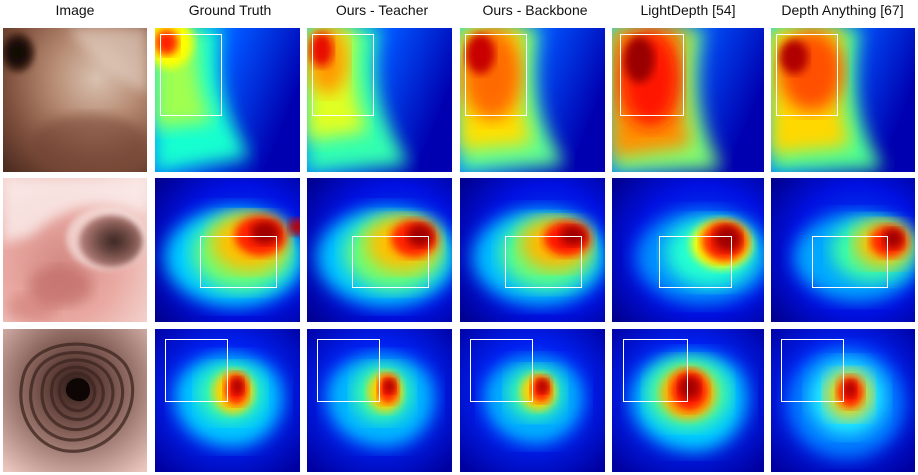 This screenshot has height=475, width=918. I want to click on depth-map-row3-lightdepth, so click(688, 400).